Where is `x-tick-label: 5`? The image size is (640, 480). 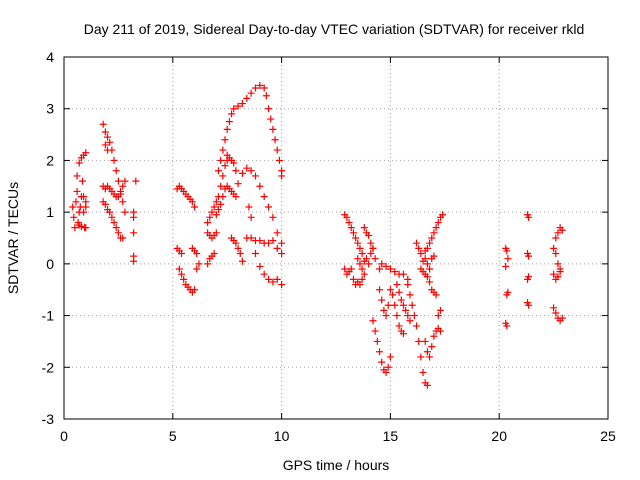
x-tick-label: 5 is located at coordinates (173, 436).